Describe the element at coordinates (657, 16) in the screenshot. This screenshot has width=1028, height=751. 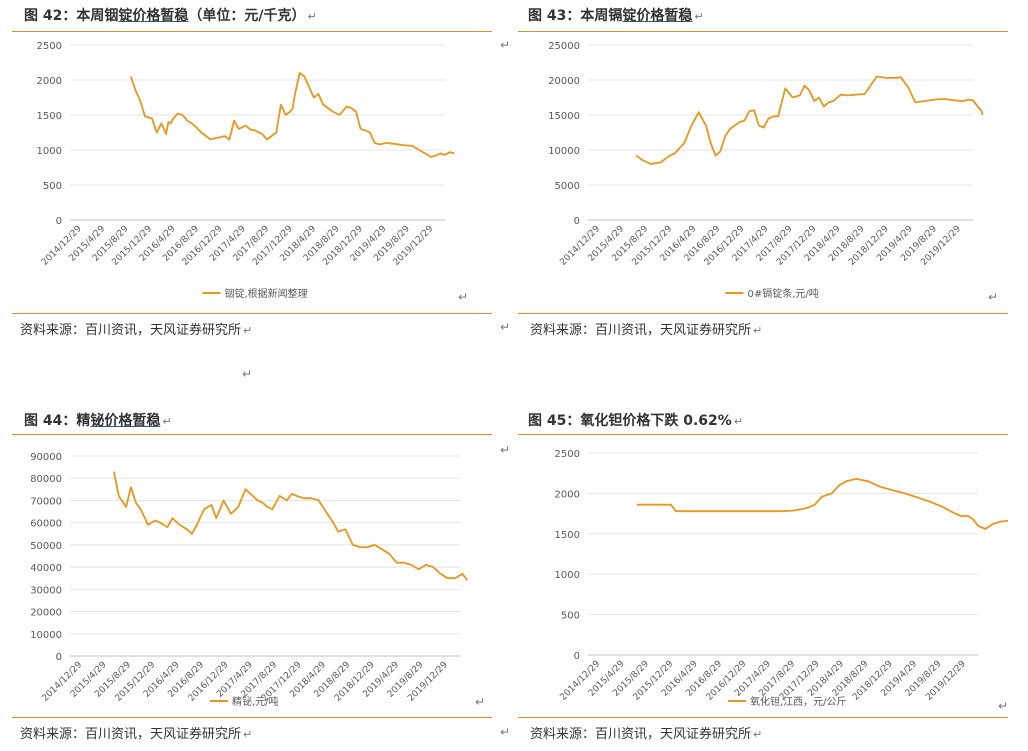
I see `chart-title-2-underlined: 锭价格暂稳` at that location.